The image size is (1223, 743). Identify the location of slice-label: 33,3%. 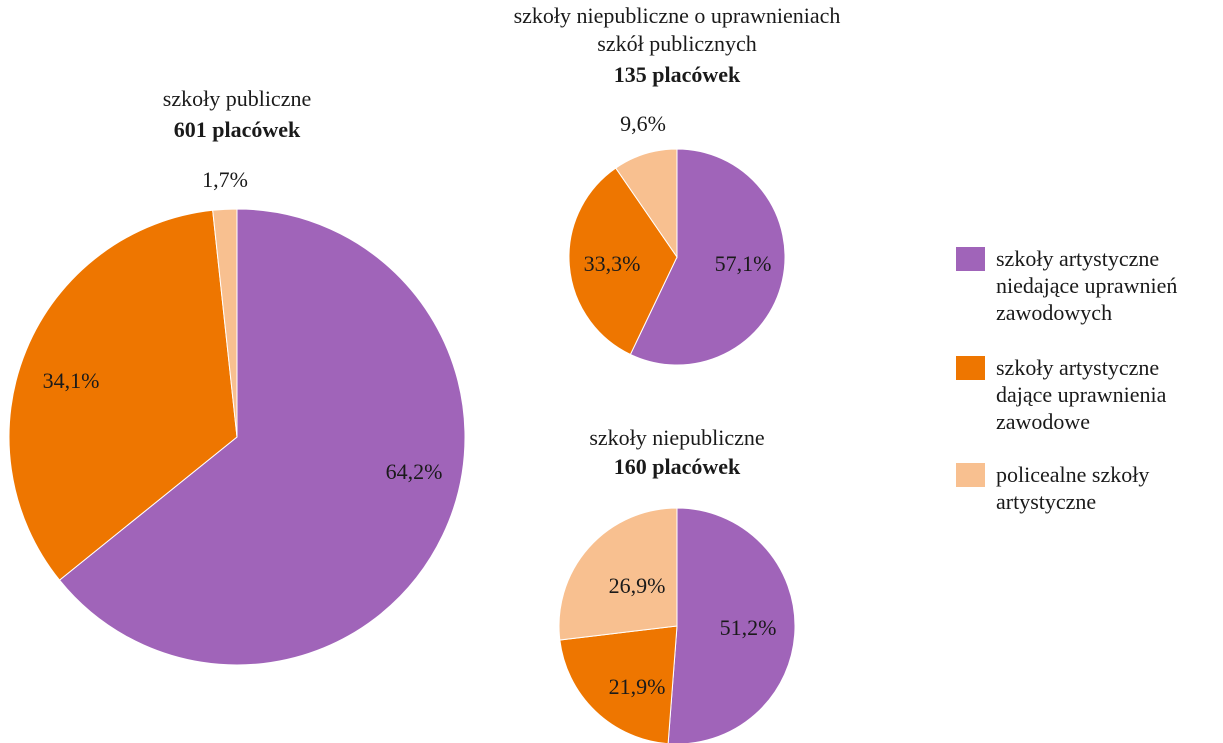
(612, 263).